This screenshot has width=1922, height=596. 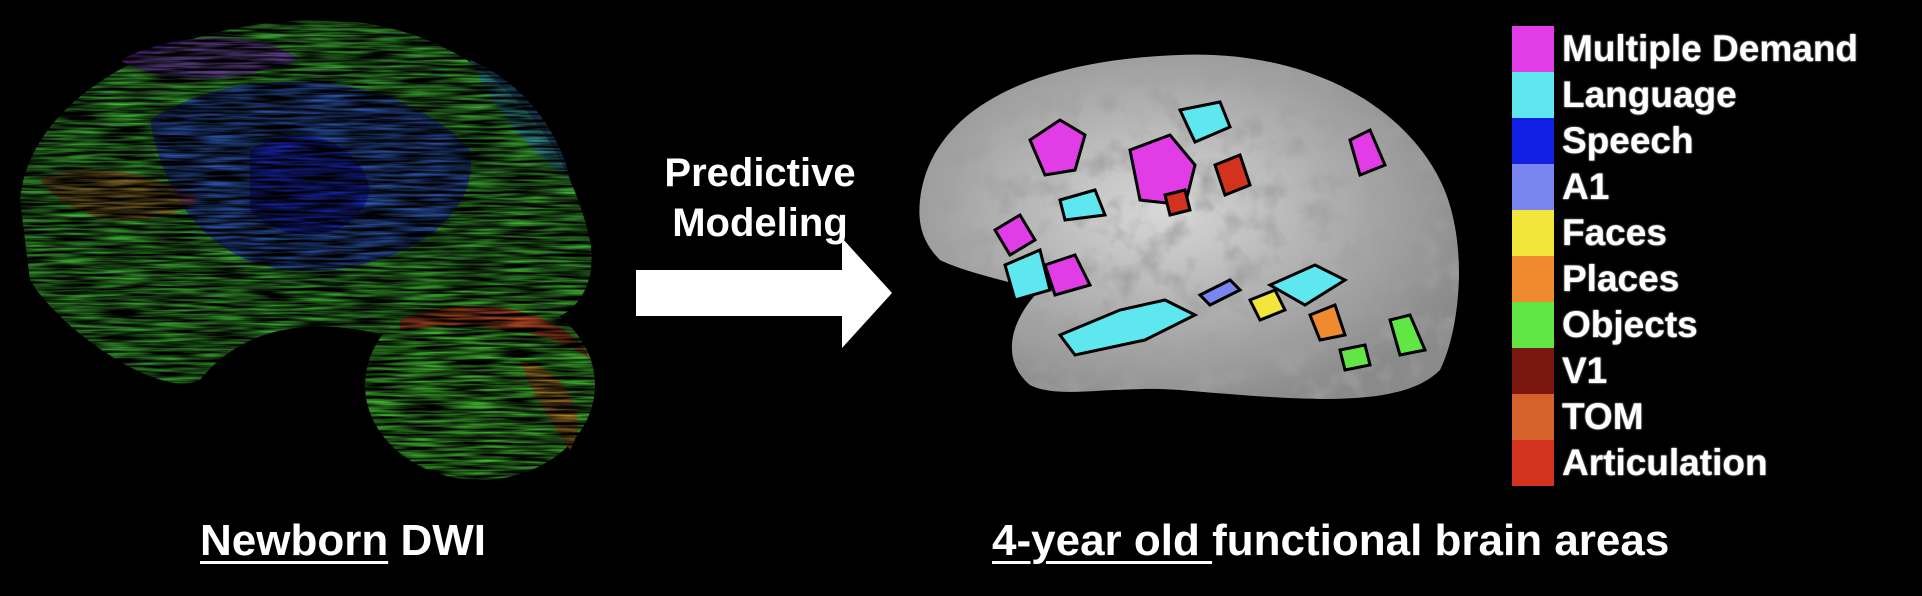 What do you see at coordinates (1586, 186) in the screenshot?
I see `legend-label: A1` at bounding box center [1586, 186].